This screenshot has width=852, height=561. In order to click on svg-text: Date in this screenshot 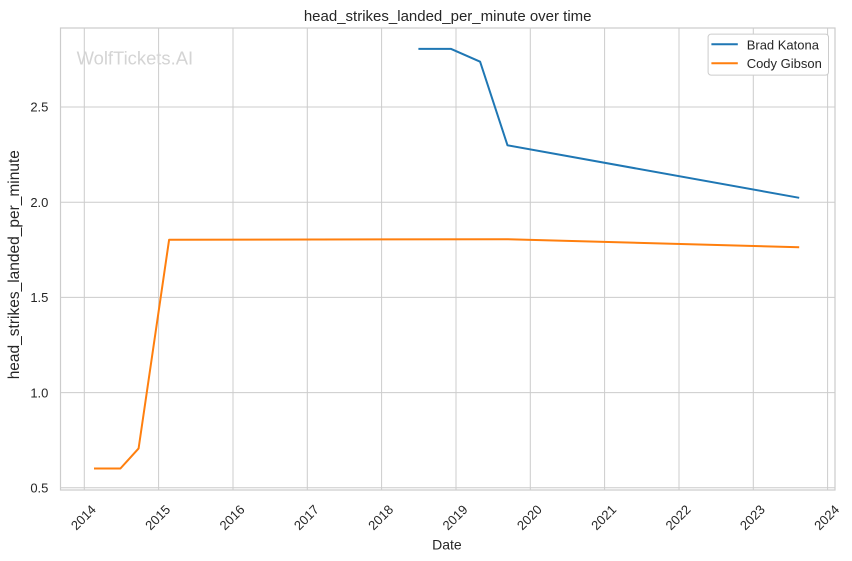, I will do `click(447, 544)`.